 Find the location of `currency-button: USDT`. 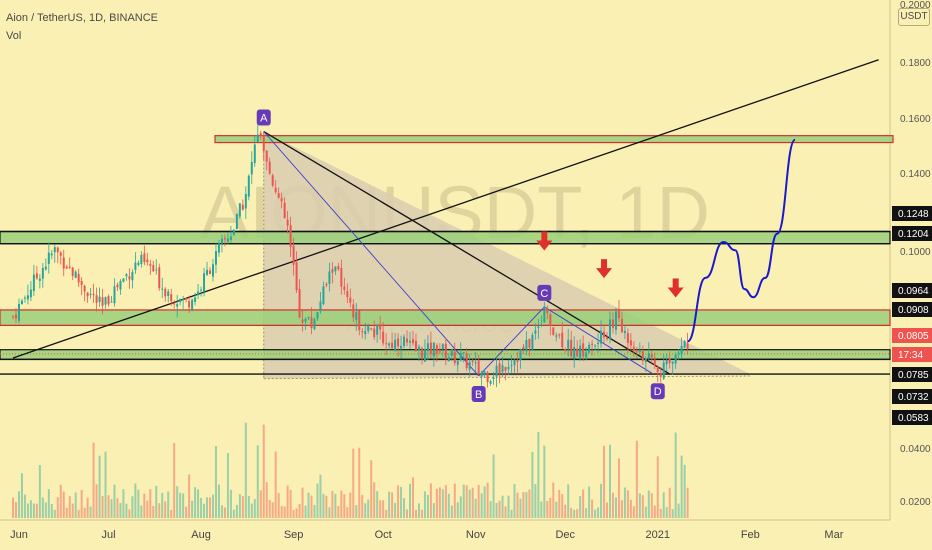

currency-button: USDT is located at coordinates (914, 17).